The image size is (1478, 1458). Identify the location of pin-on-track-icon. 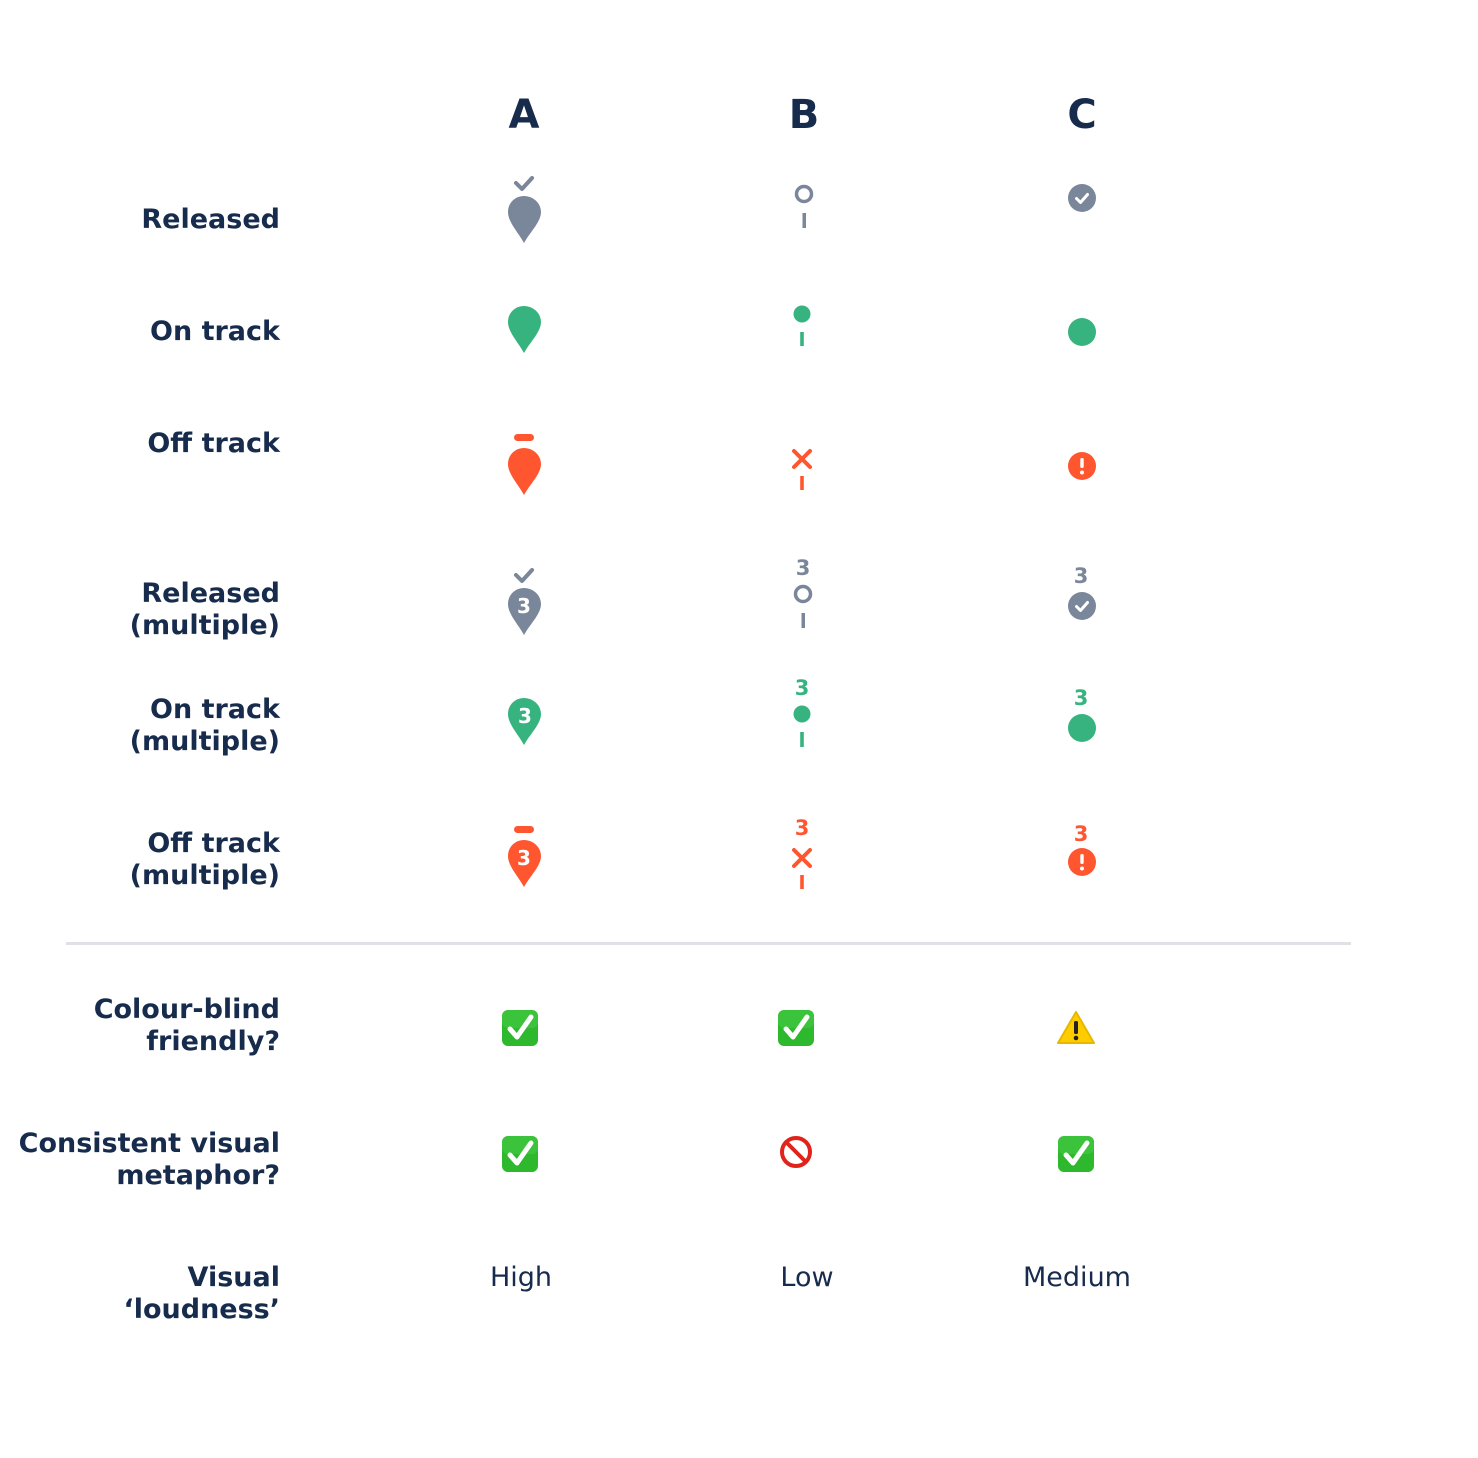
(524, 329).